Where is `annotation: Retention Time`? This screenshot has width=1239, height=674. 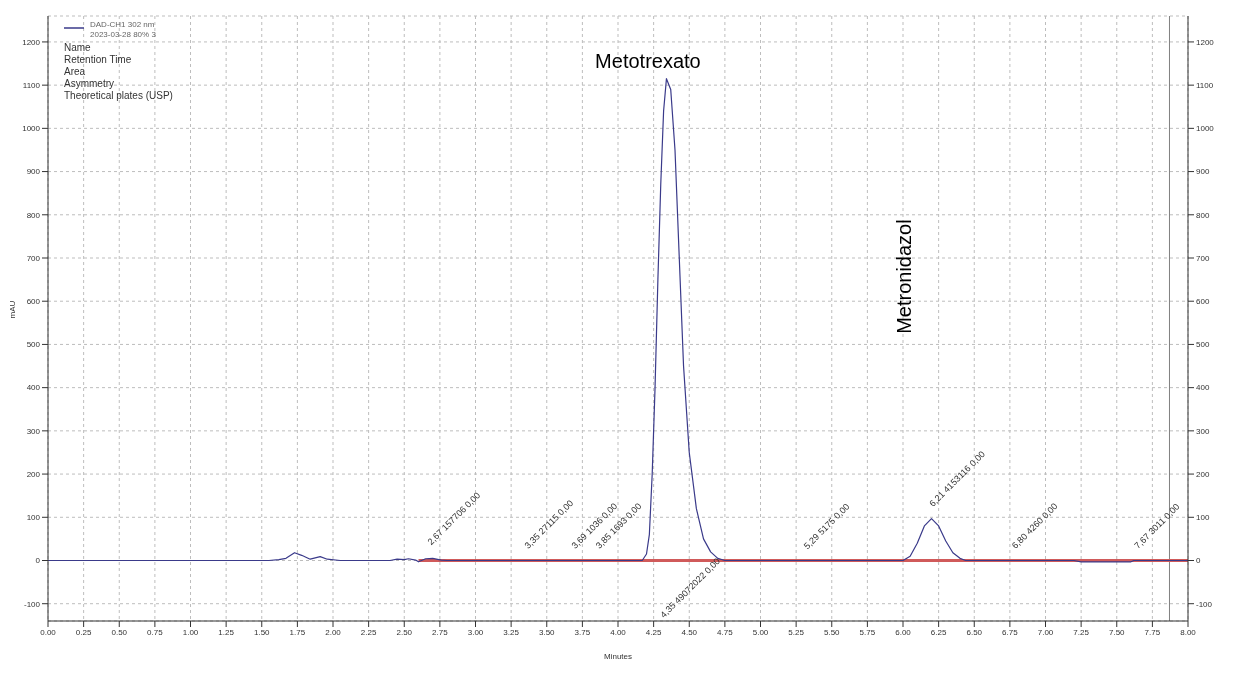
annotation: Retention Time is located at coordinates (98, 60).